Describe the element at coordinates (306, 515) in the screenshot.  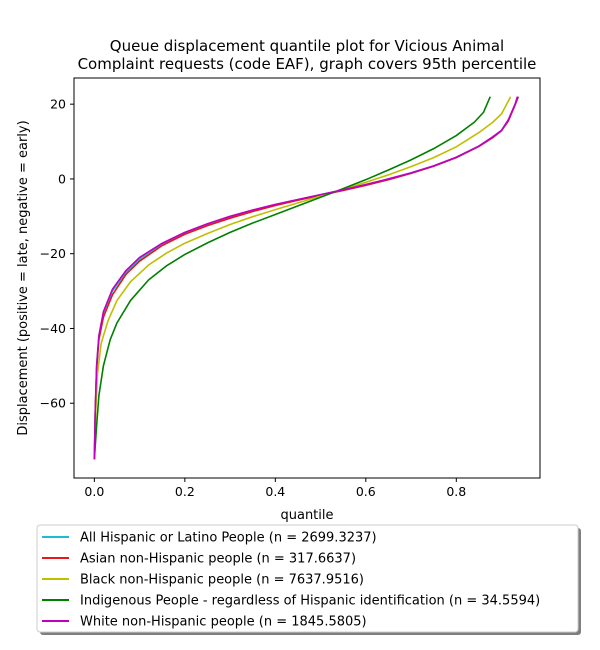
I see `x-axis-label: quantile` at that location.